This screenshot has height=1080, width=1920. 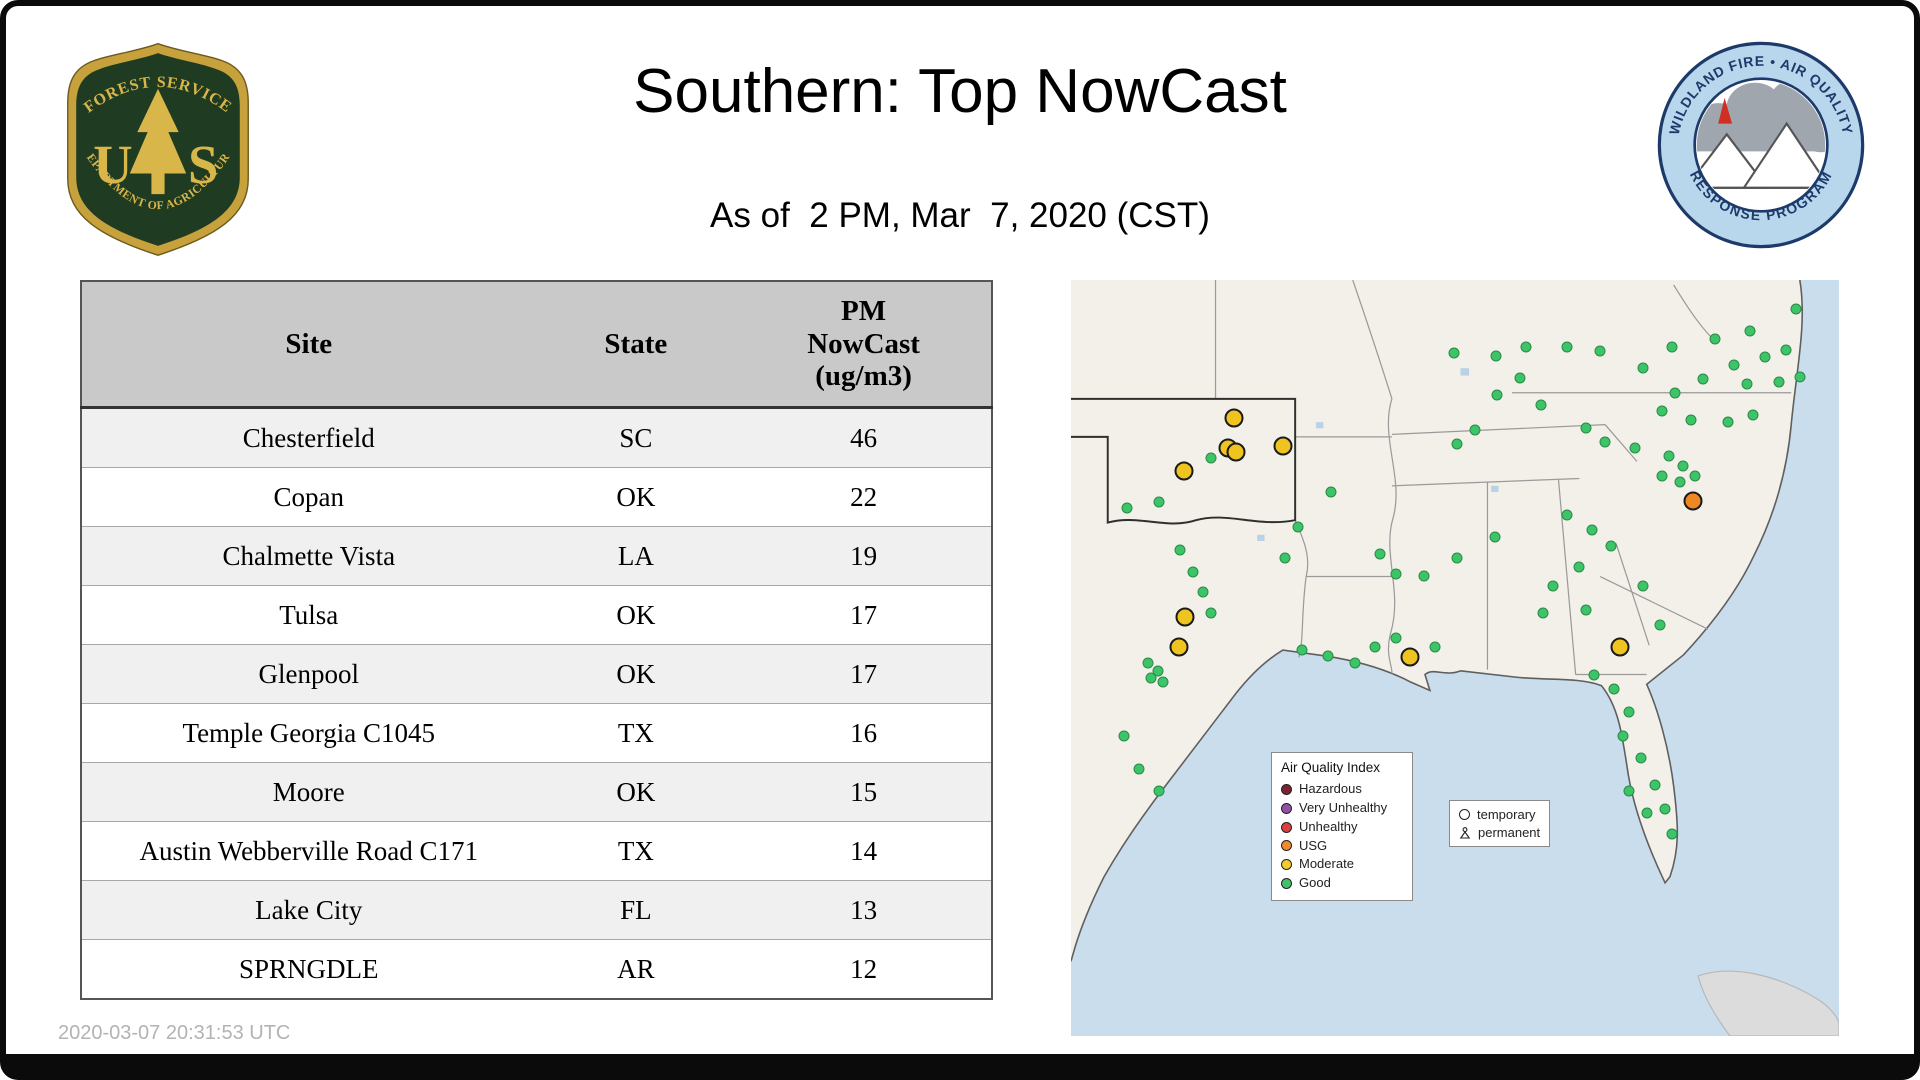 I want to click on table-row: Glenpool OK 17, so click(x=536, y=674).